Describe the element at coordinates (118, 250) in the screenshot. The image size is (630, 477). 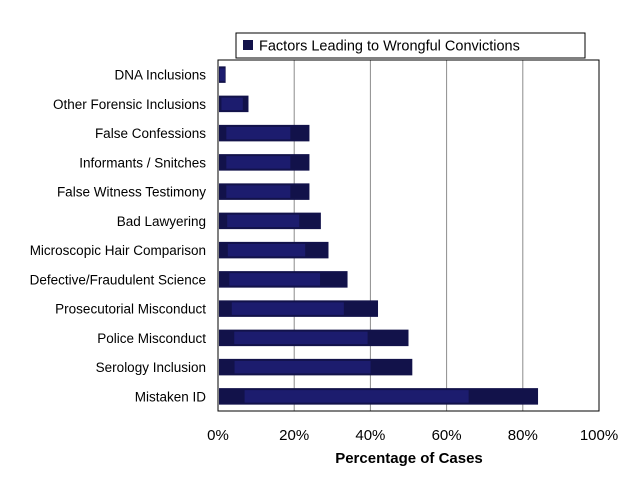
I see `category-label: Microscopic Hair Comparison` at that location.